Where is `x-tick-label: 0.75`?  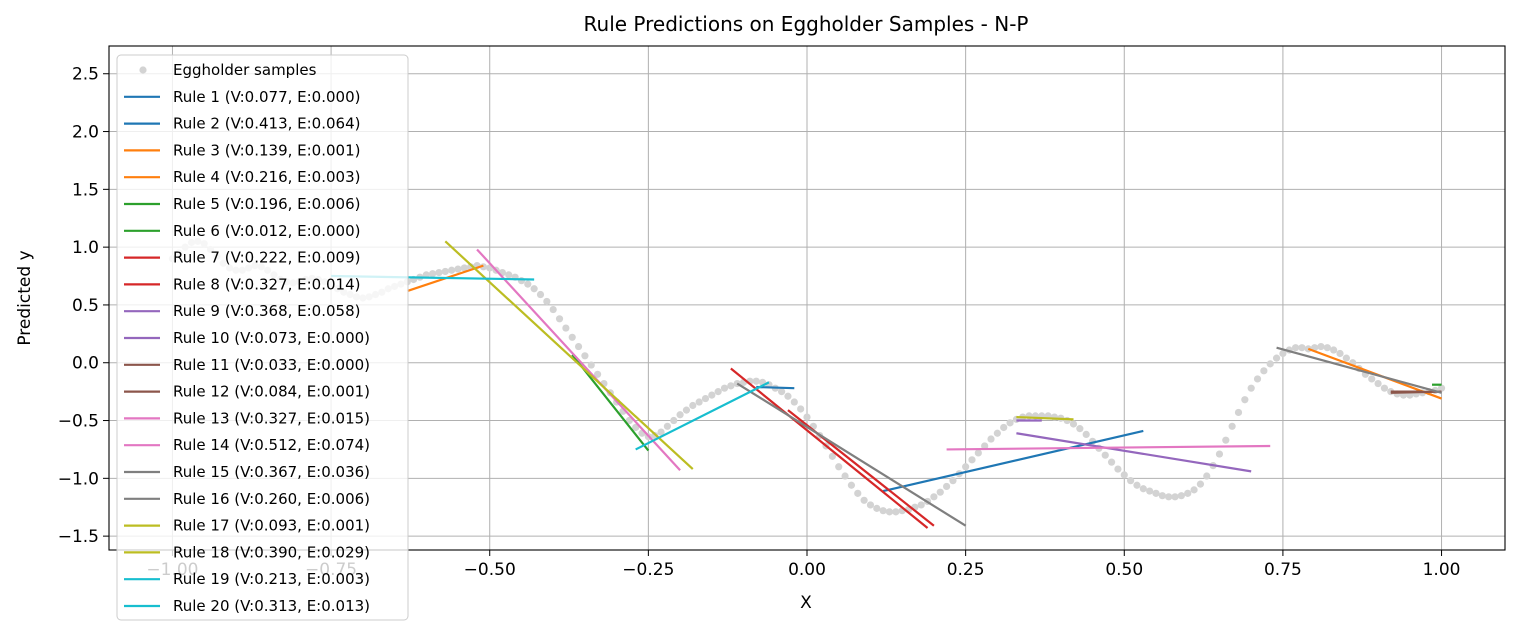 x-tick-label: 0.75 is located at coordinates (1283, 570).